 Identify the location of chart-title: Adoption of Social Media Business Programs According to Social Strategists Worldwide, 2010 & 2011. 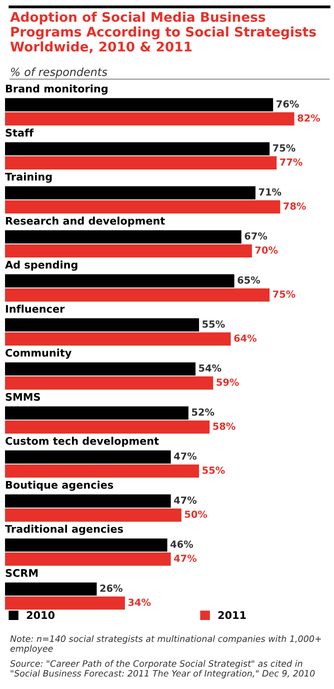
(163, 33).